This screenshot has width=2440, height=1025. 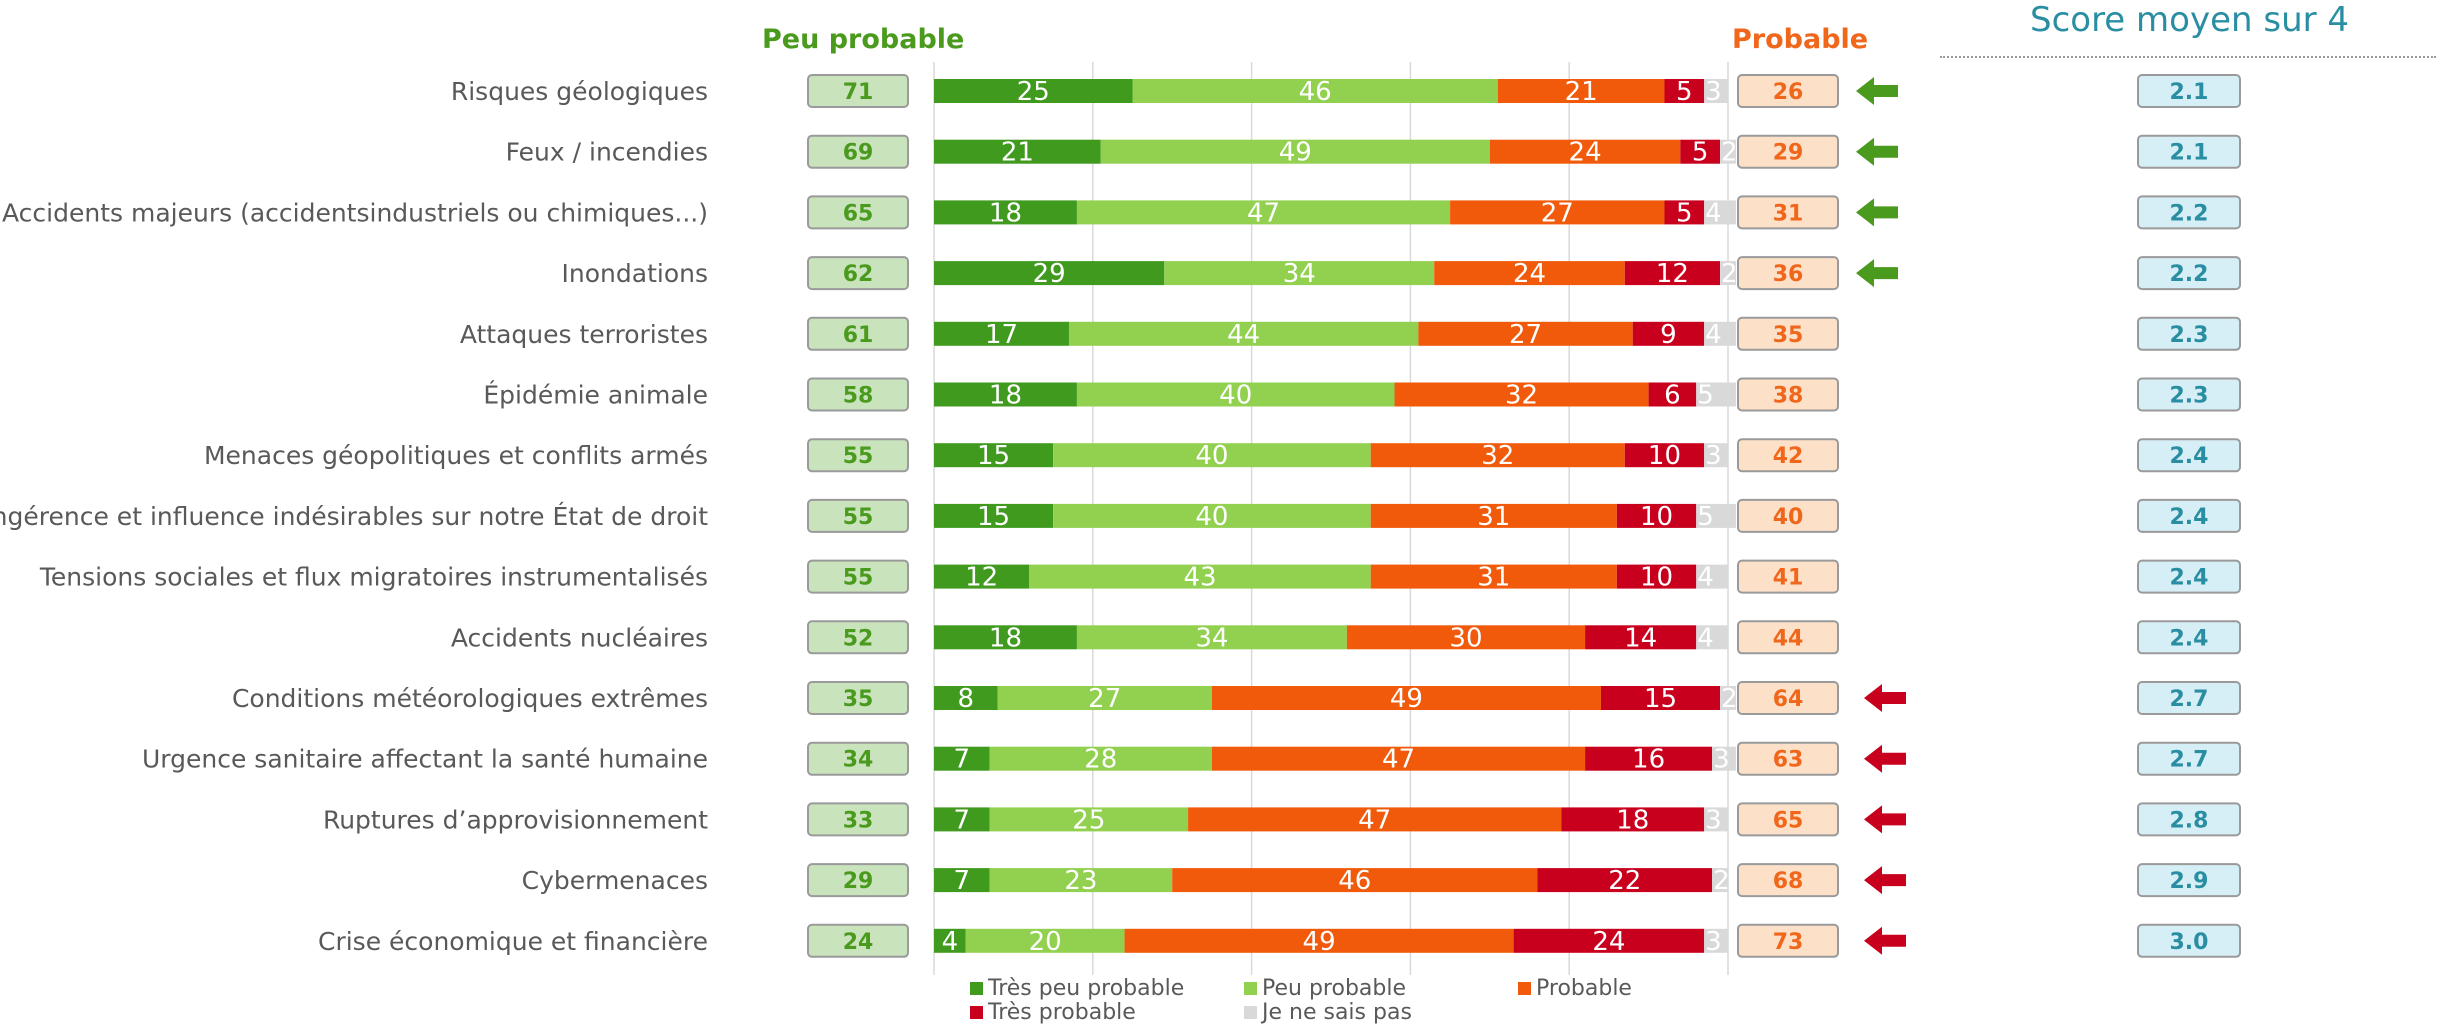 I want to click on data-label: 20, so click(x=1045, y=942).